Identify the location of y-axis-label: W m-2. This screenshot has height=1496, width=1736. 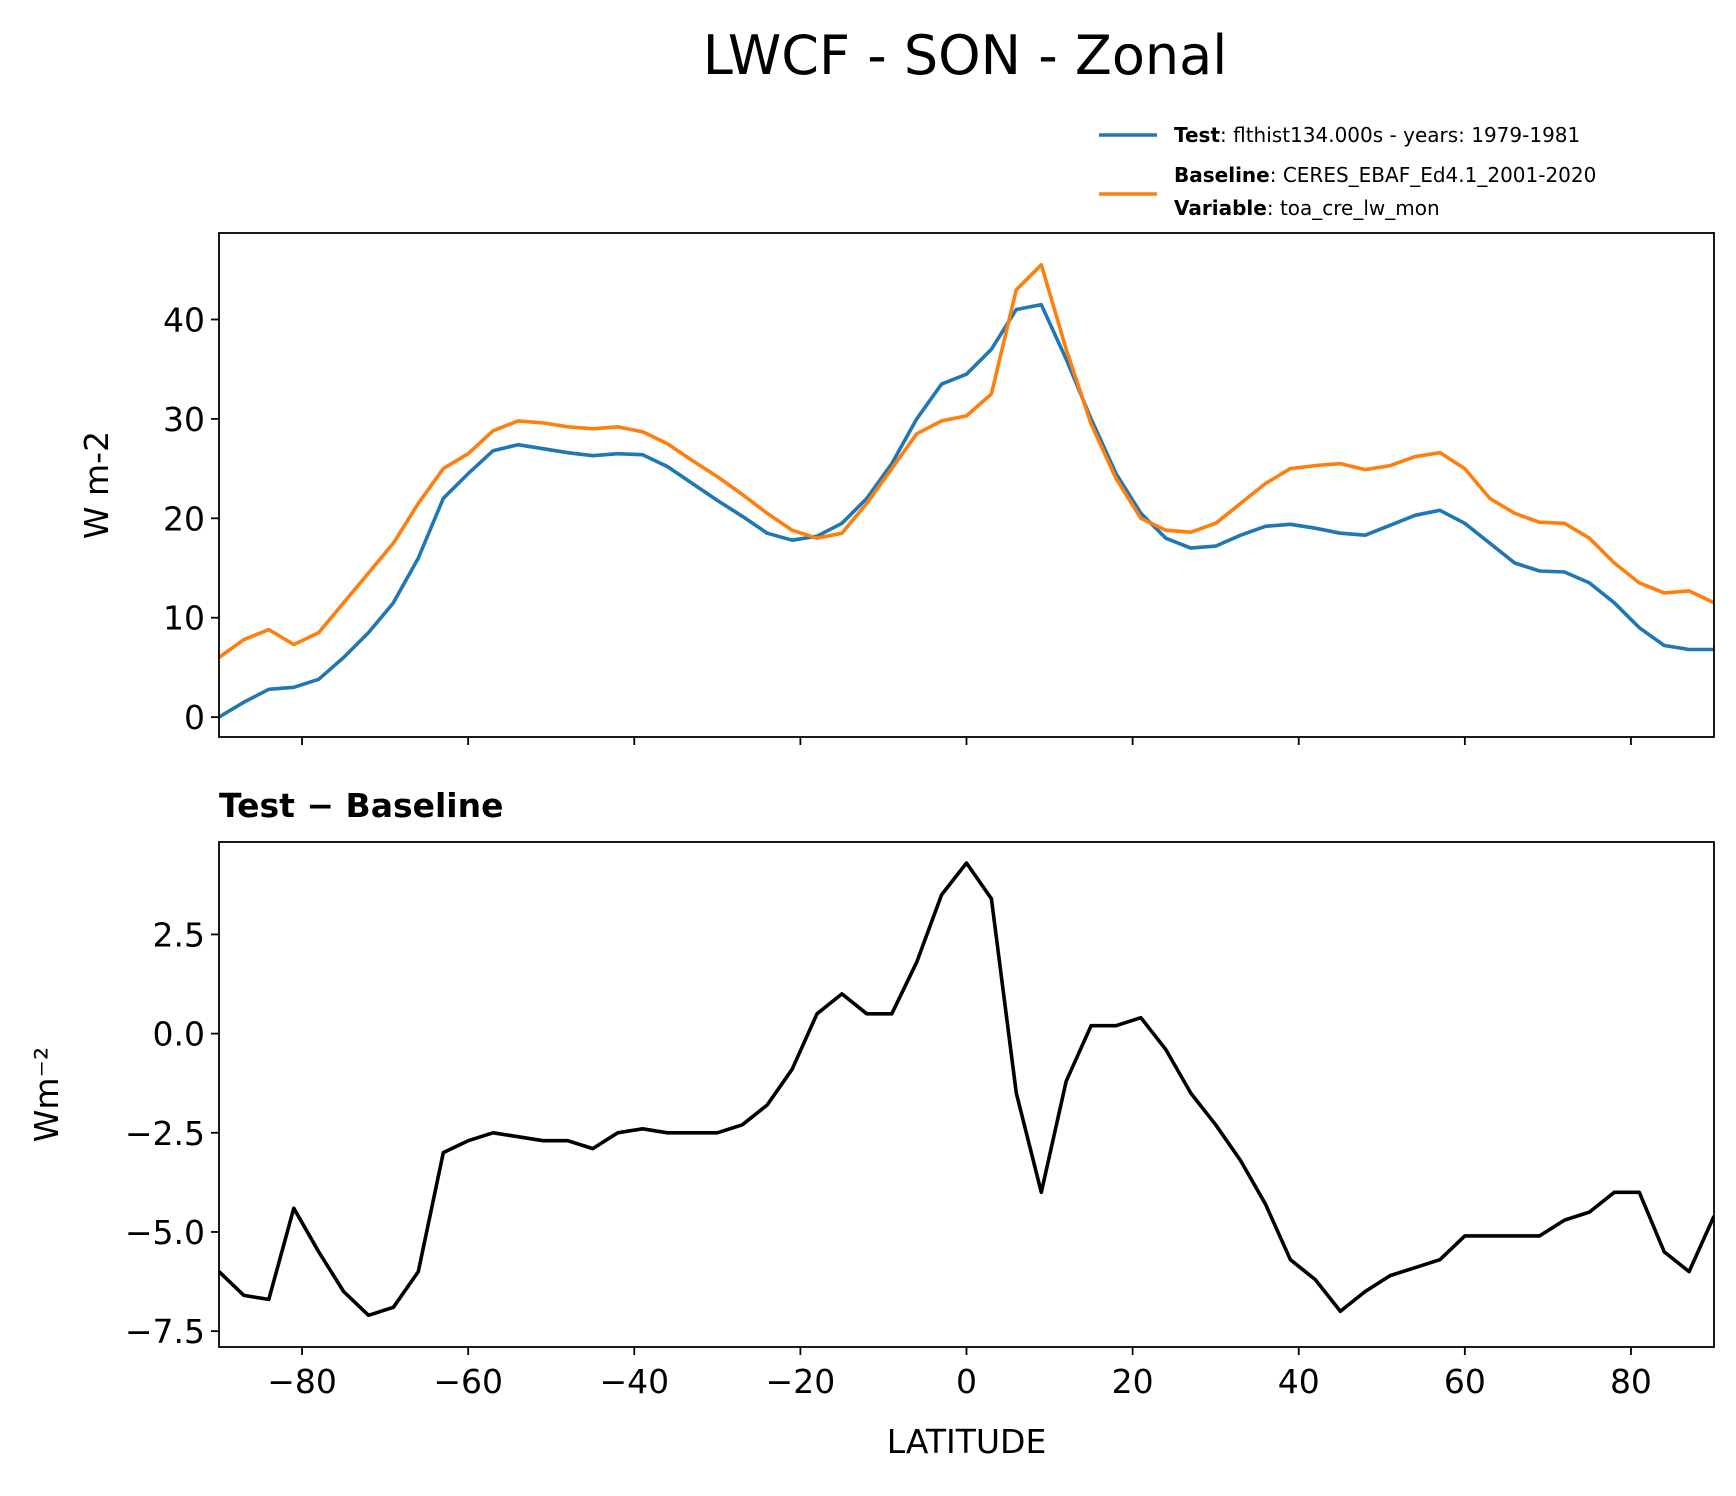
(96, 485).